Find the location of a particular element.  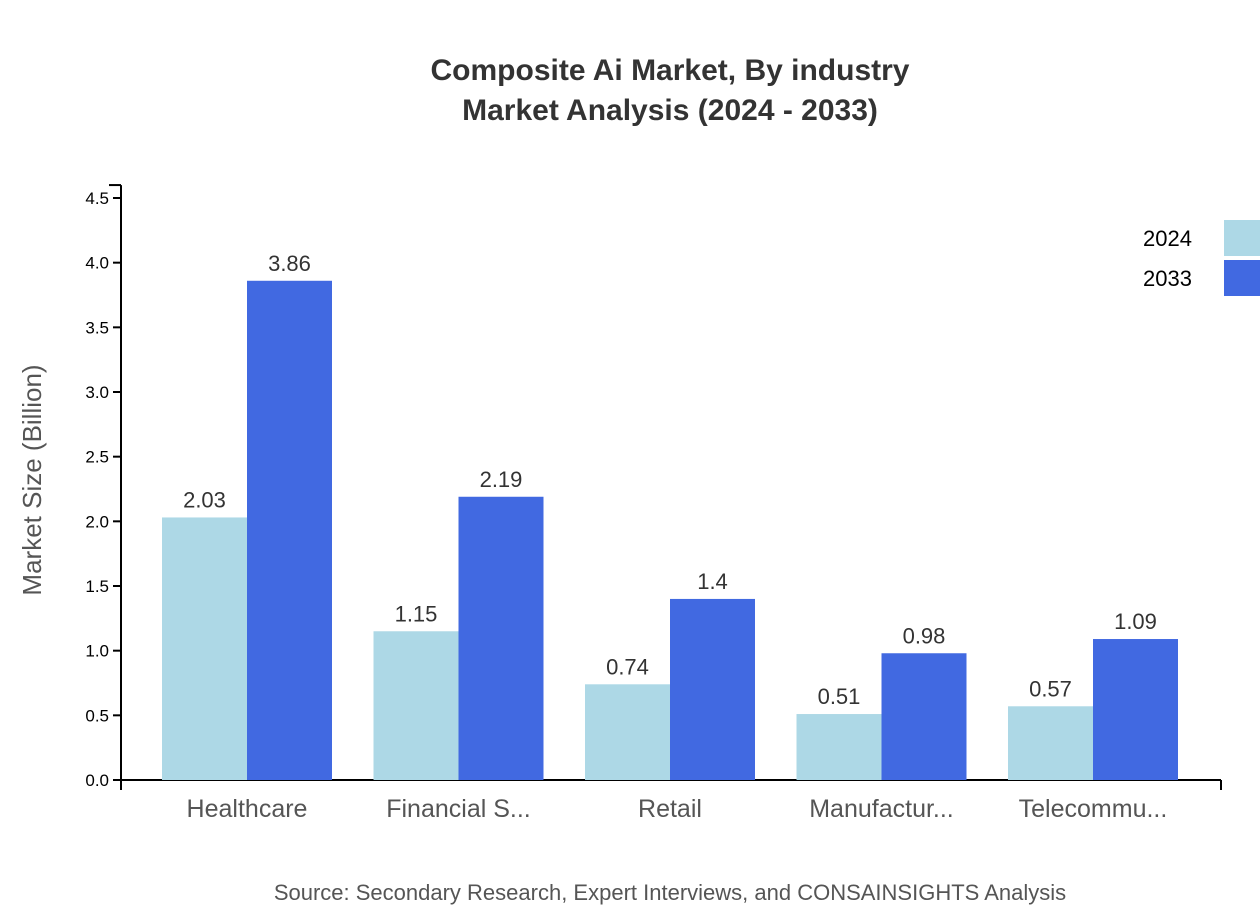

data-label: 0.98 is located at coordinates (924, 635).